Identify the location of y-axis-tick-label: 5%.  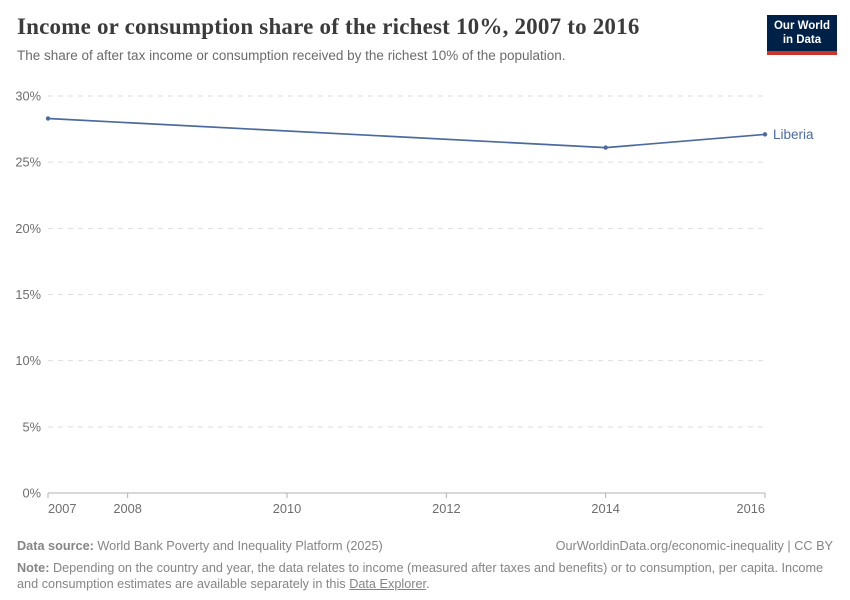
(32, 426).